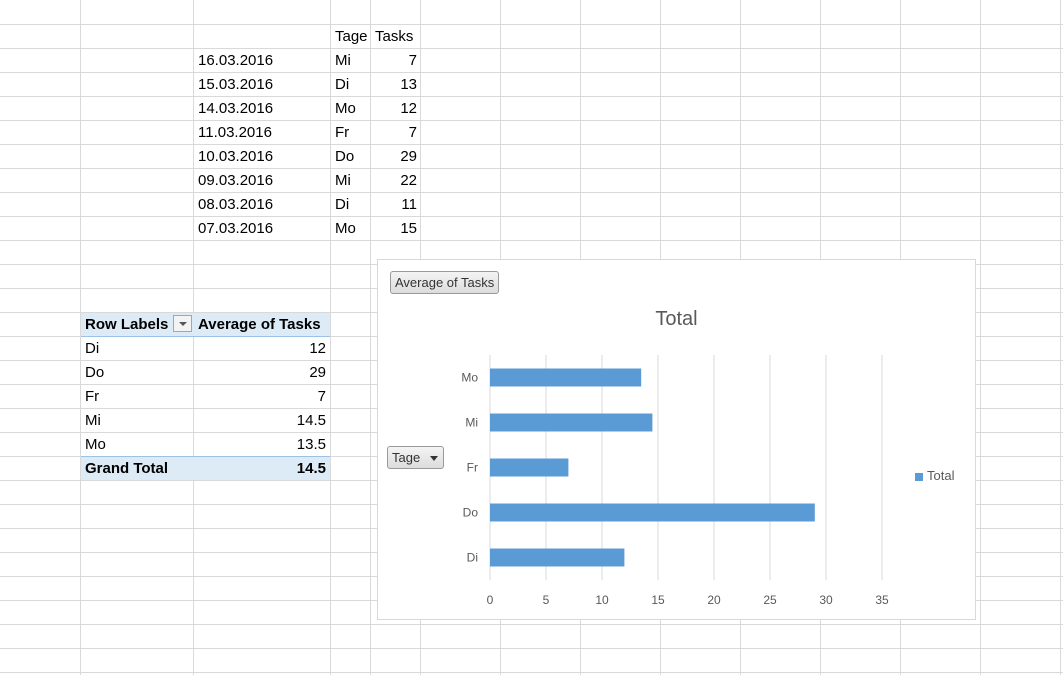 The image size is (1063, 675). I want to click on y-tick-label: Di, so click(472, 558).